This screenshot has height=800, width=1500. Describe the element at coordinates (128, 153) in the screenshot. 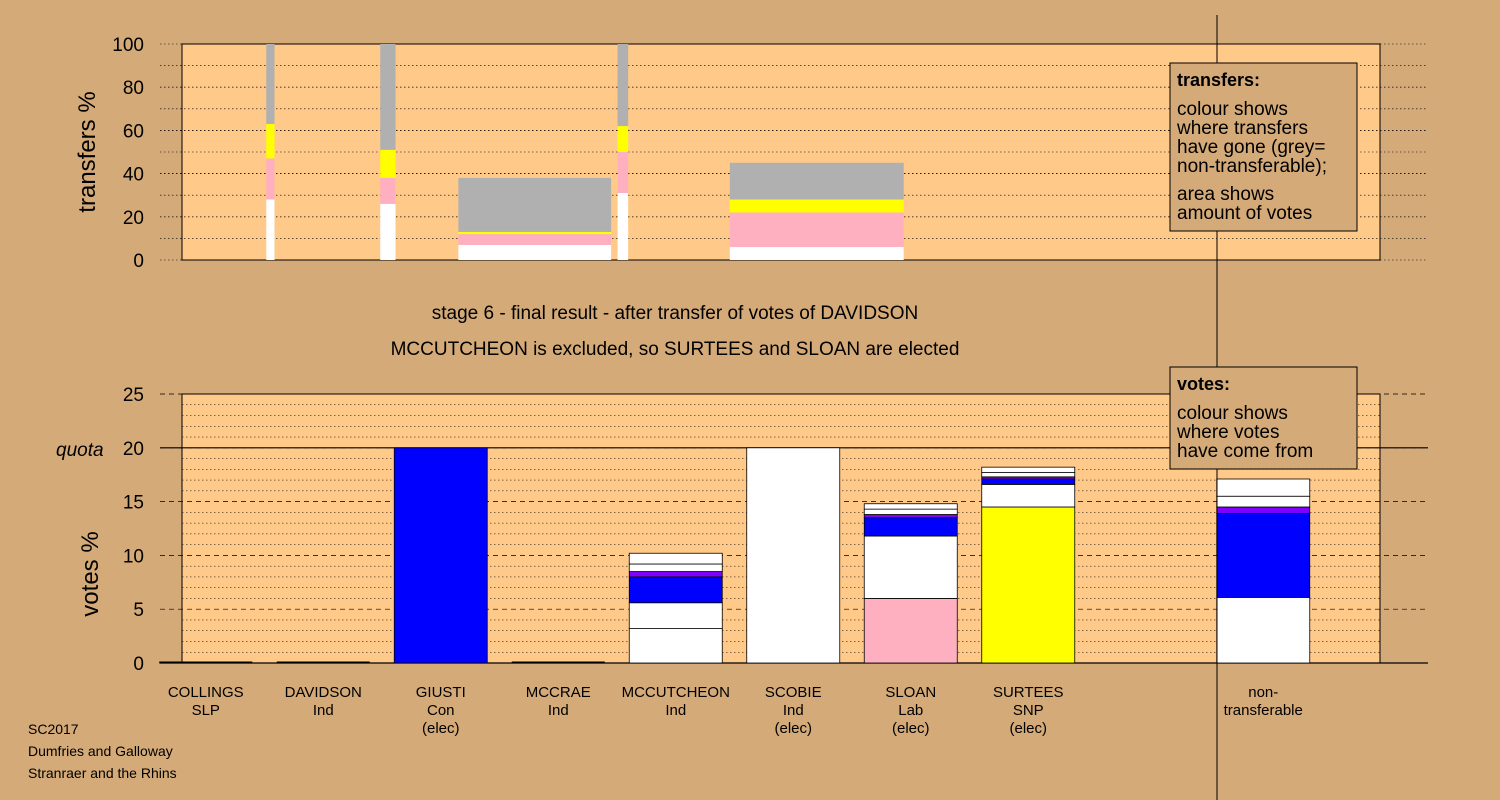

I see `transfers-y-ticks: 0 20 40 60 80 100` at that location.